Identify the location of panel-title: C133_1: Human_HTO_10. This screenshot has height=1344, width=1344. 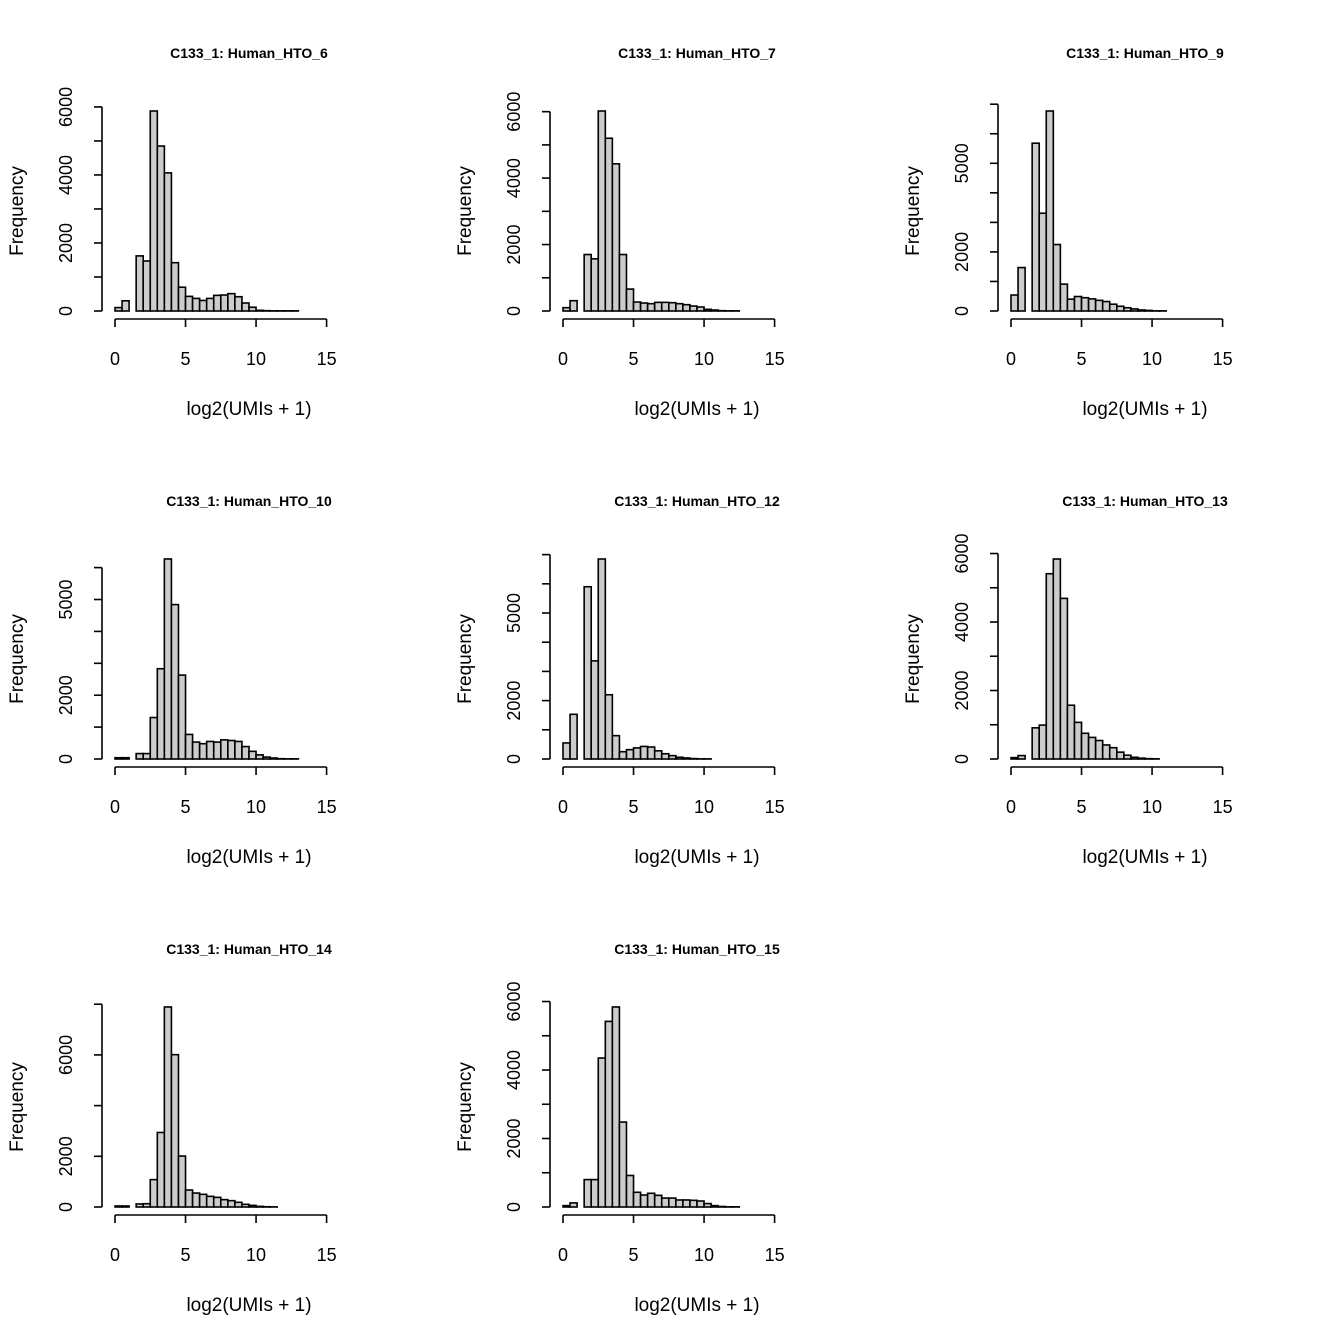
(249, 501).